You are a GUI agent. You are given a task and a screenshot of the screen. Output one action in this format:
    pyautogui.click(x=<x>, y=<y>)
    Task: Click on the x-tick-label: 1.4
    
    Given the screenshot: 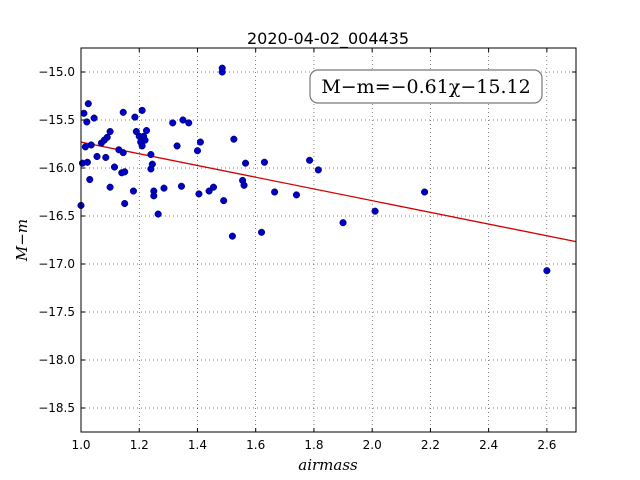 What is the action you would take?
    pyautogui.click(x=197, y=445)
    